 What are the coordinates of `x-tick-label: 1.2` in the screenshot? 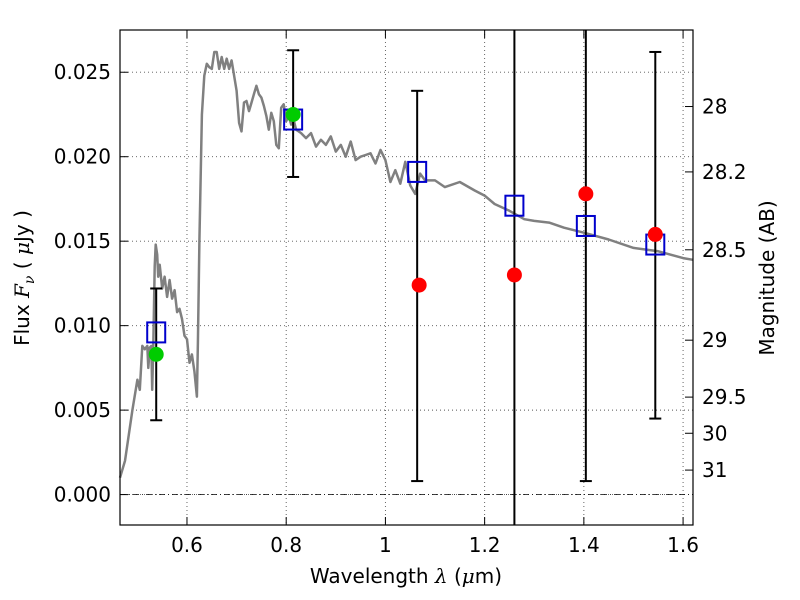 It's located at (485, 545).